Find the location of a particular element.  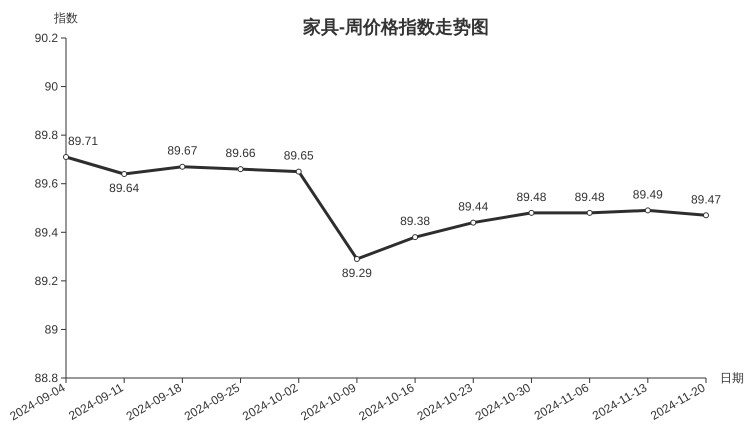

data-label: 89.67 is located at coordinates (182, 151).